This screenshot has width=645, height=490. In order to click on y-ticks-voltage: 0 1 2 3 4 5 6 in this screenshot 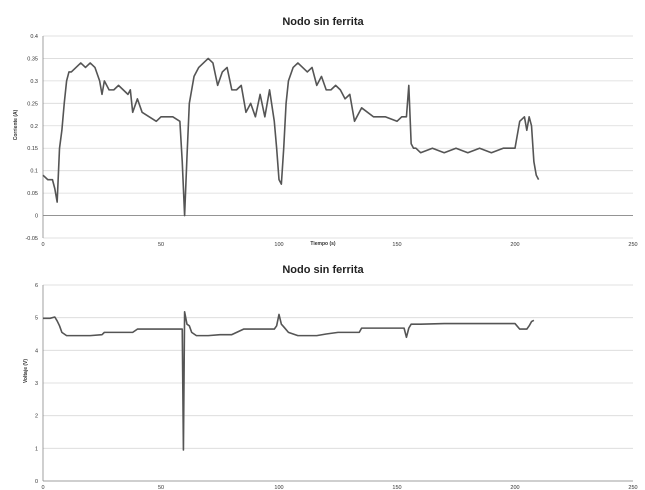, I will do `click(36, 384)`.